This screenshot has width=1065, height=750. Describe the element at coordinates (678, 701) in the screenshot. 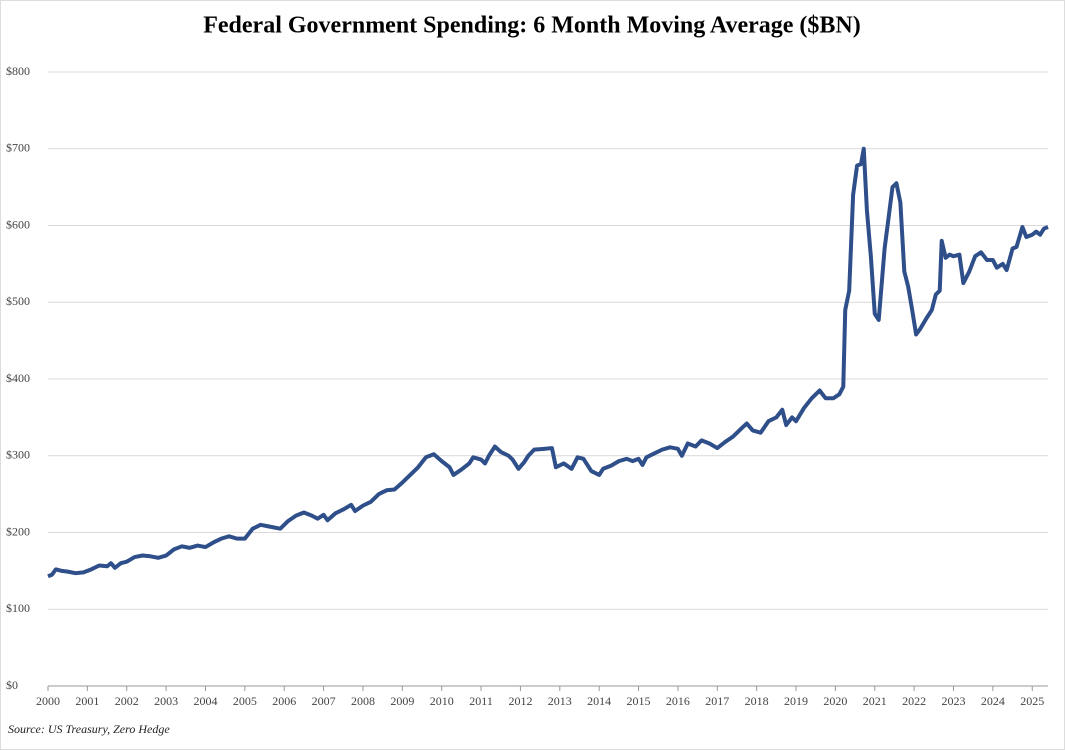

I see `x-tick-label: 2016` at that location.